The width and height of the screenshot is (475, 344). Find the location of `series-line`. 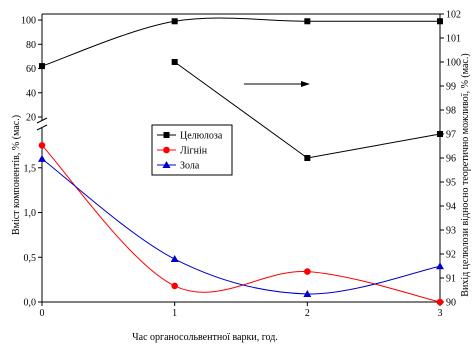

series-line is located at coordinates (240, 42).